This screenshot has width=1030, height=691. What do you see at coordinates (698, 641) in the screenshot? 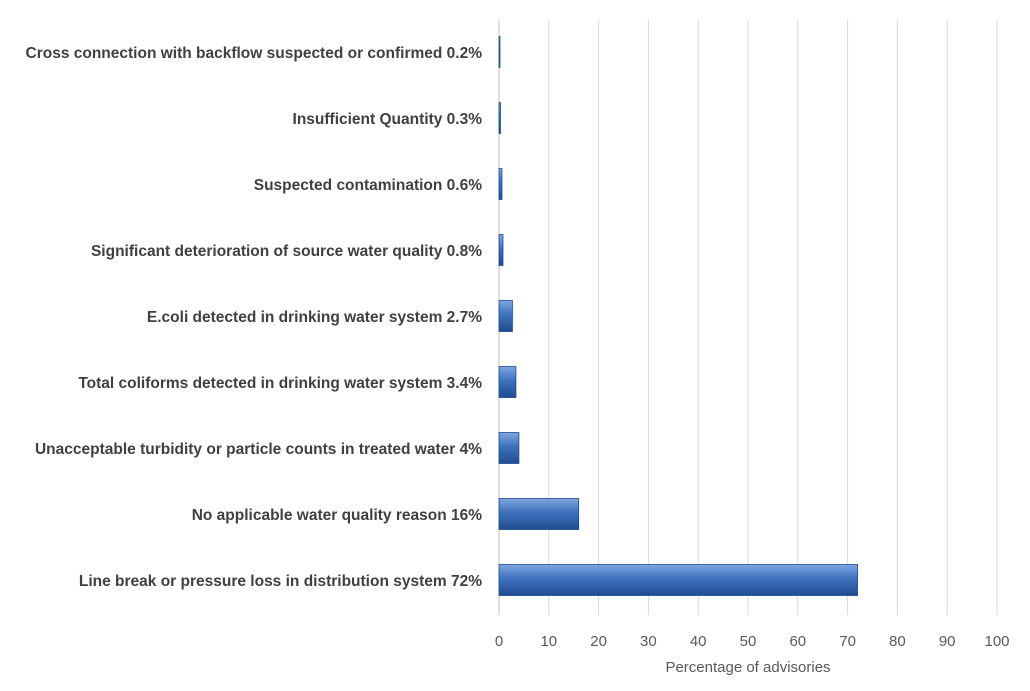
I see `x-tick-label: 40` at bounding box center [698, 641].